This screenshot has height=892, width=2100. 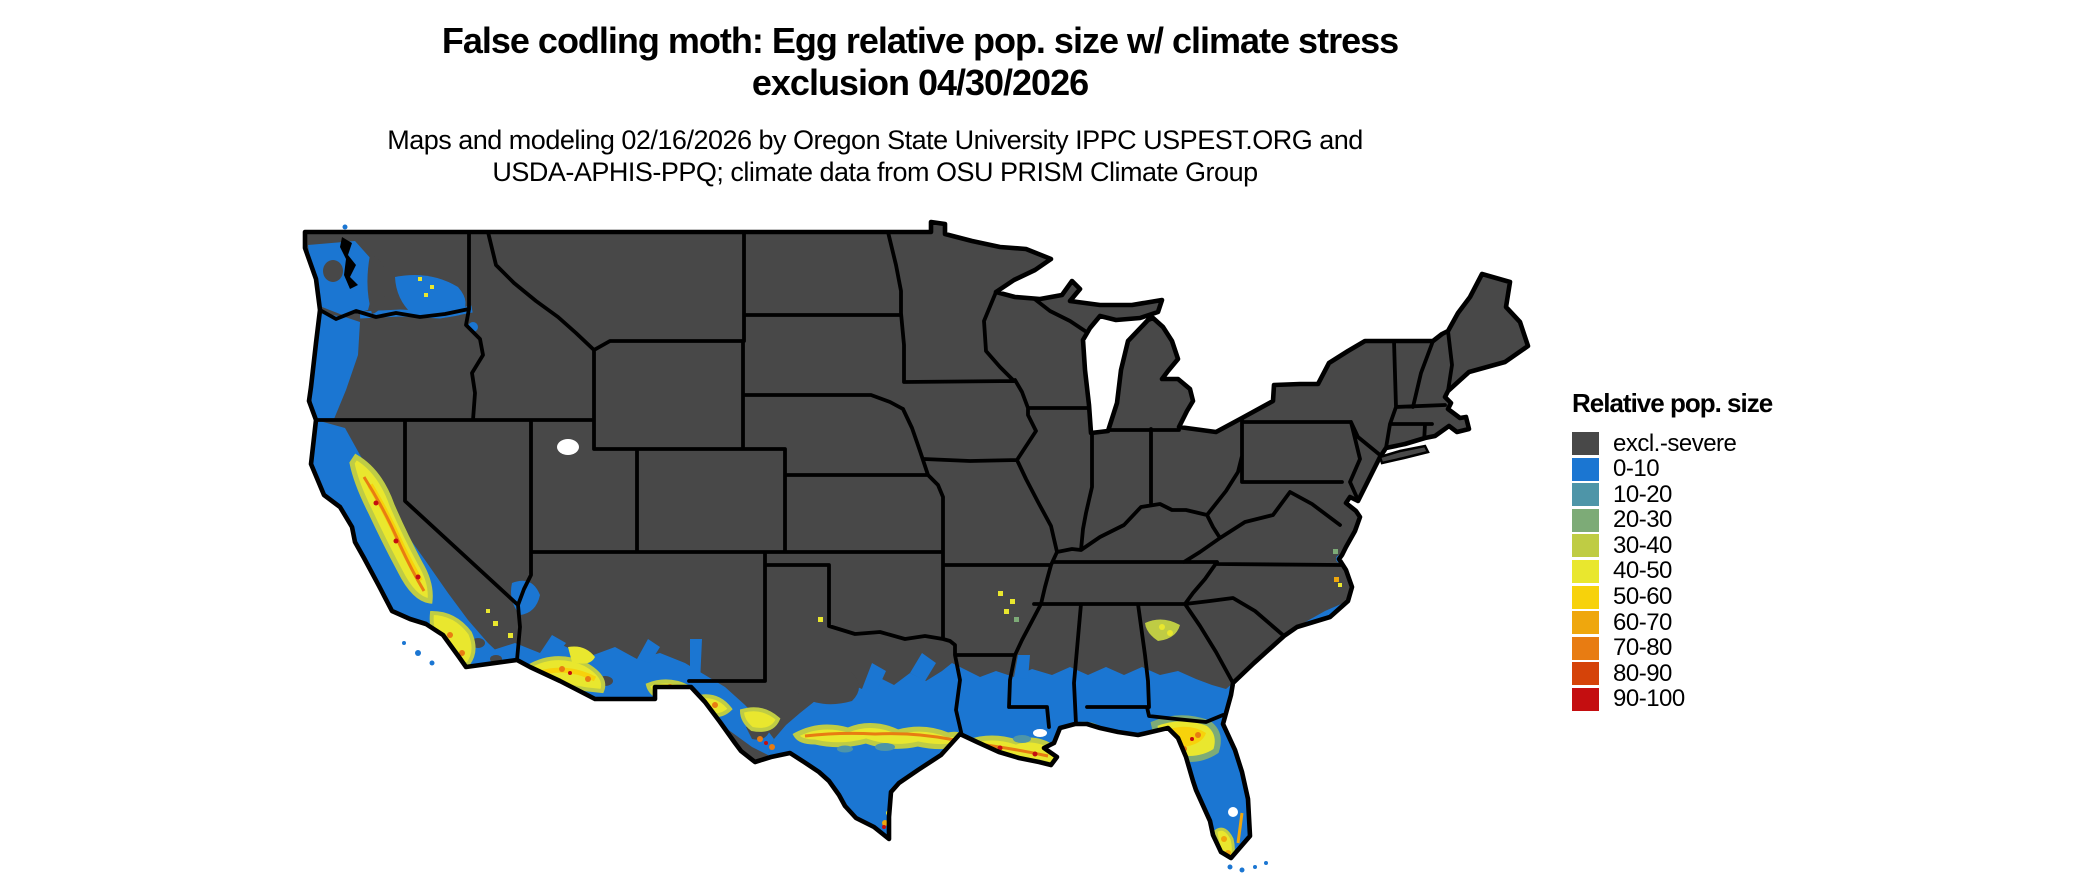 What do you see at coordinates (1649, 699) in the screenshot?
I see `legend-label-b90_100: 90-100` at bounding box center [1649, 699].